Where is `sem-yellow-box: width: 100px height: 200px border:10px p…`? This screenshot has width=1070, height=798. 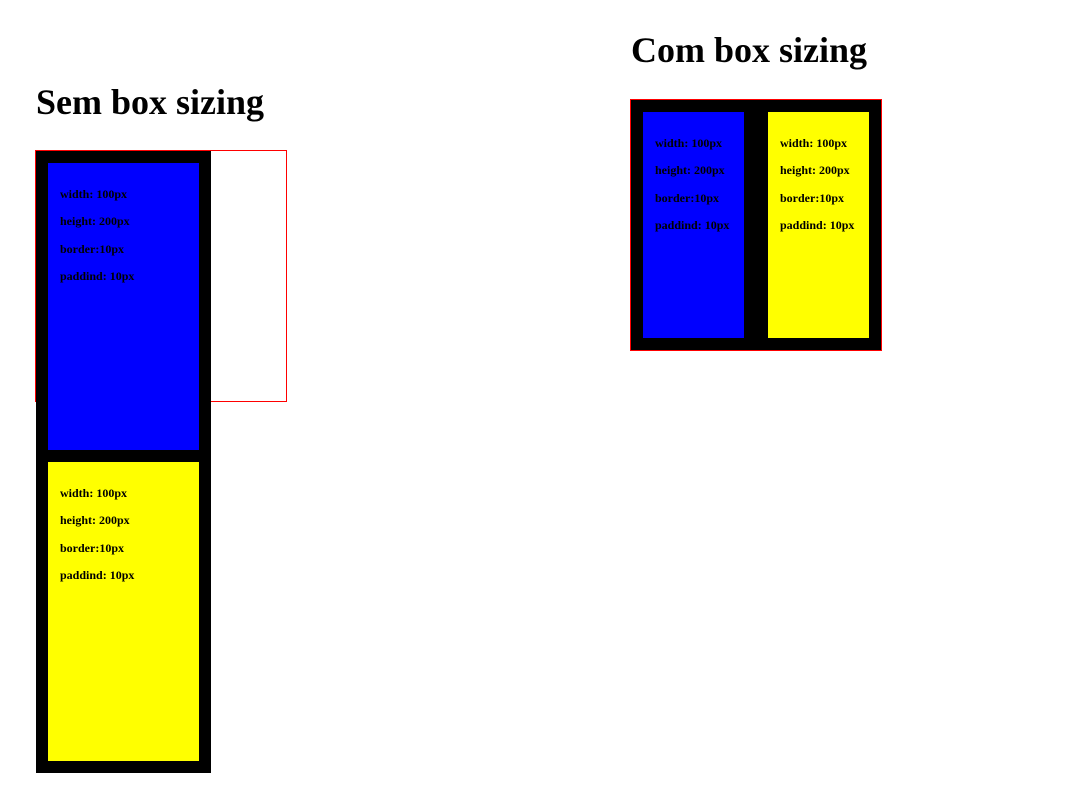
sem-yellow-box: width: 100px height: 200px border:10px p… is located at coordinates (123, 611).